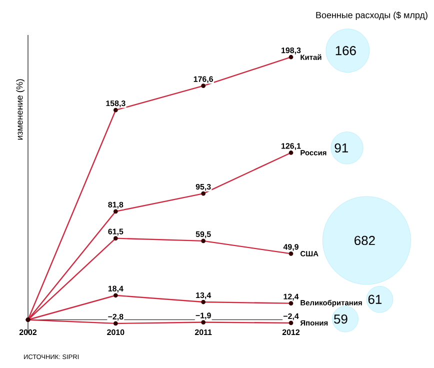 The width and height of the screenshot is (434, 368). Describe the element at coordinates (346, 51) in the screenshot. I see `text: 166` at that location.